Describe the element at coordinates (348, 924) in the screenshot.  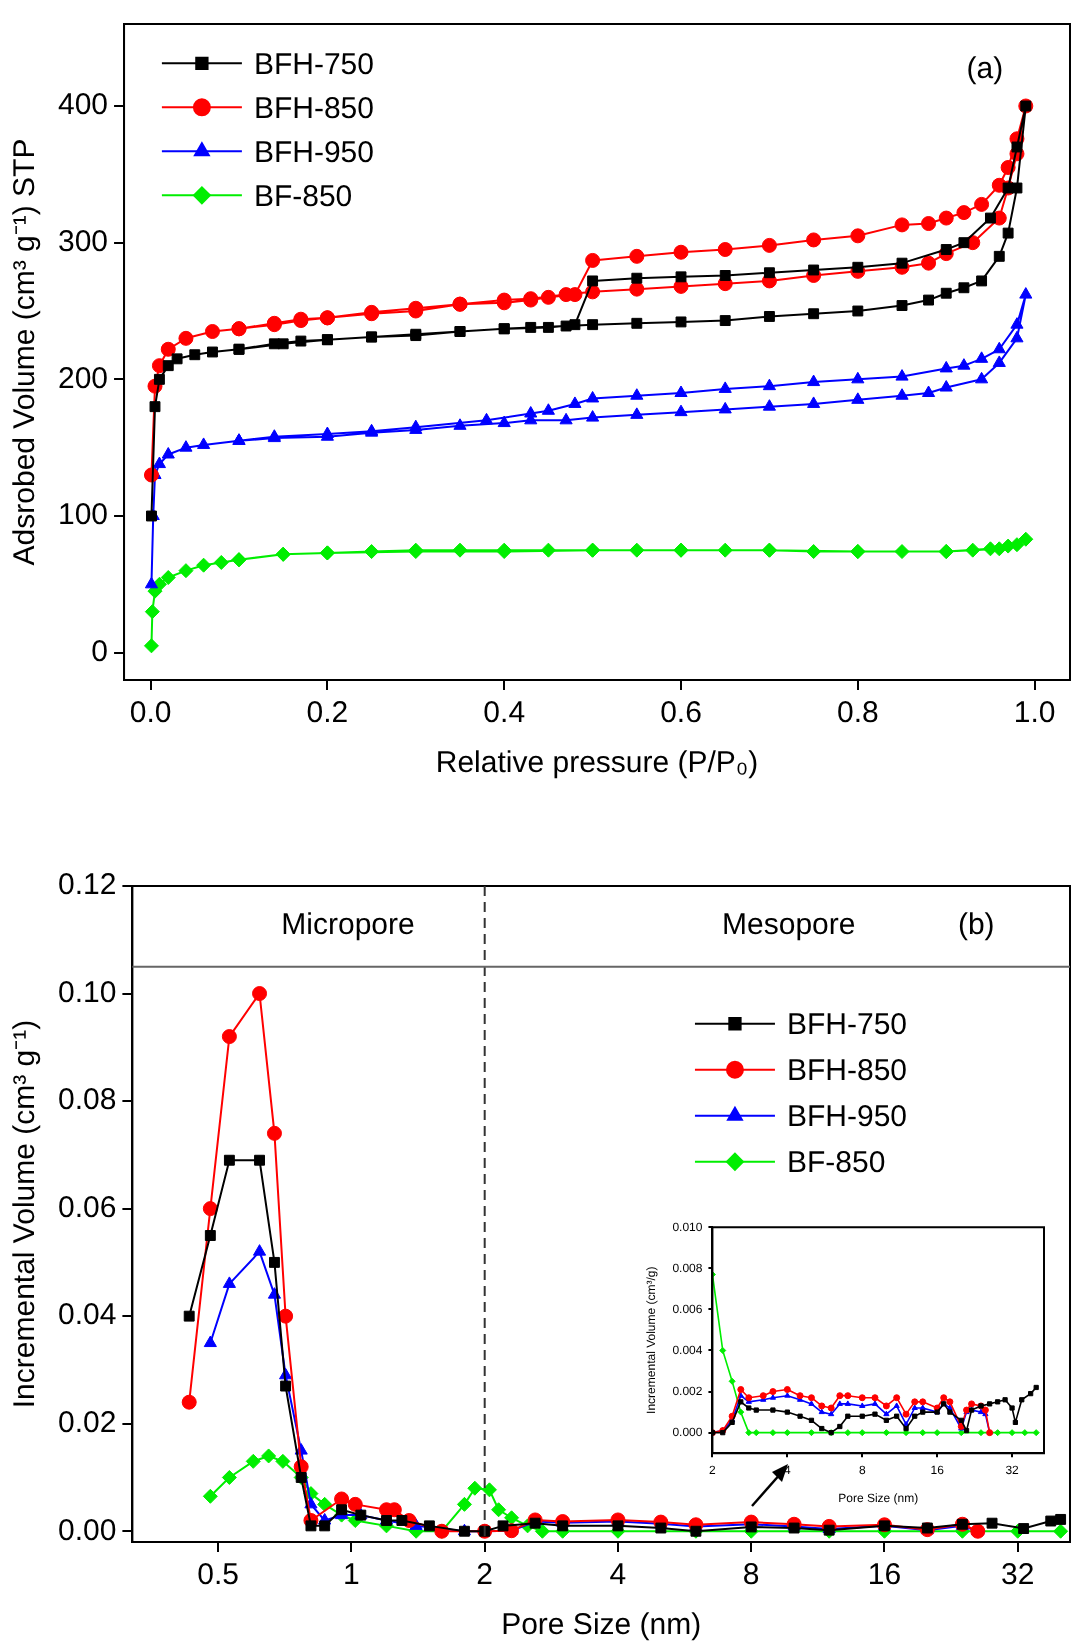
I see `annotation: Micropore` at that location.